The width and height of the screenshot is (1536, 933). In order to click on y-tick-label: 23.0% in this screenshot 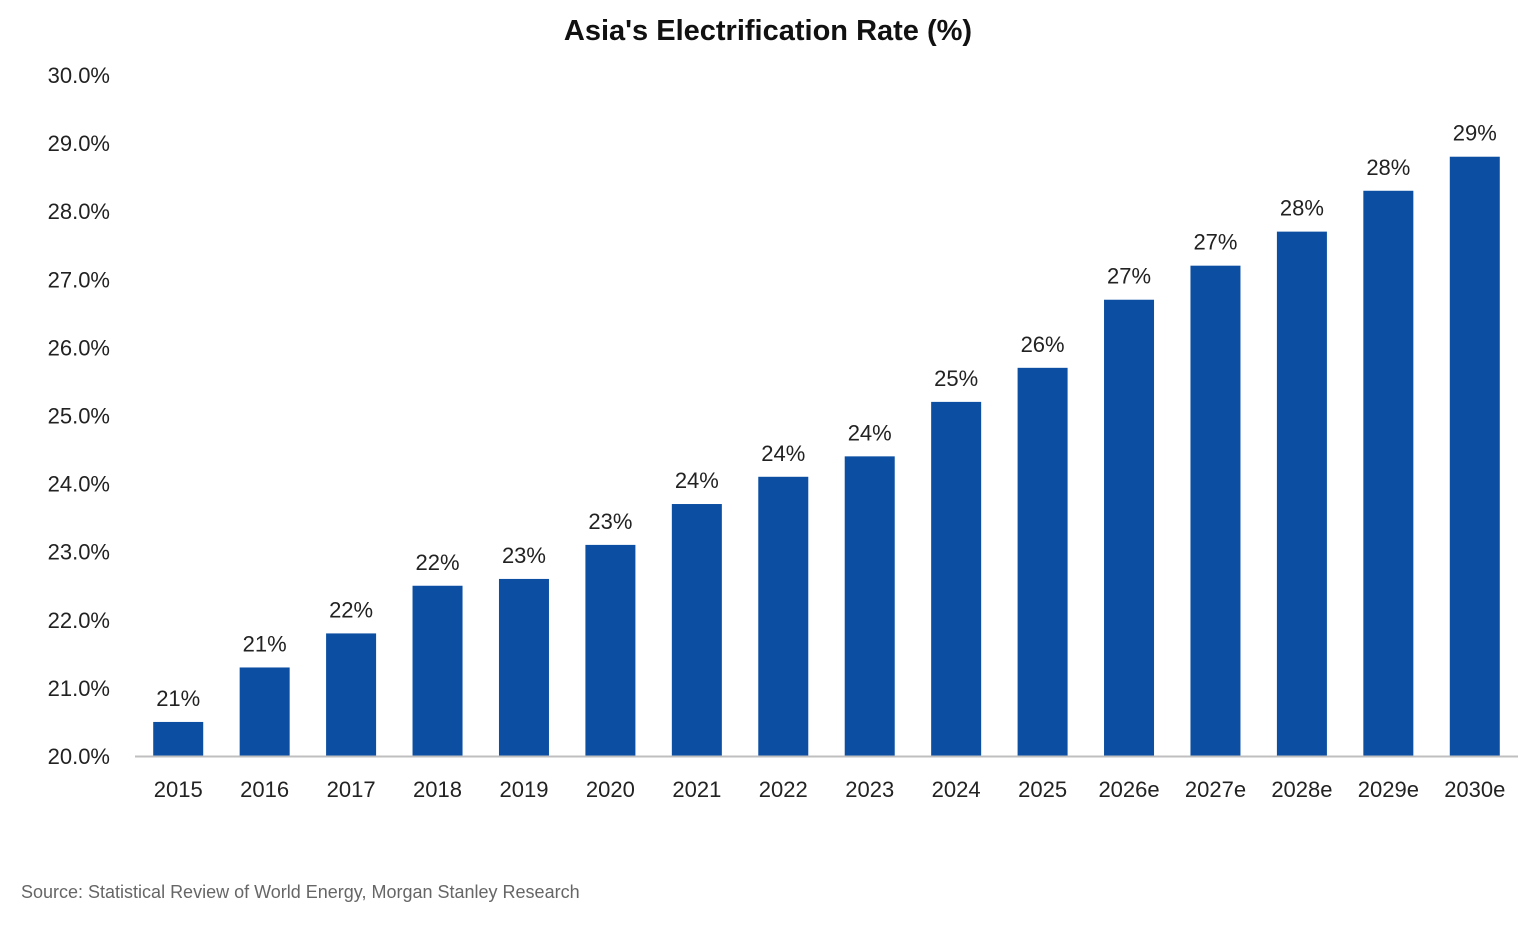, I will do `click(79, 552)`.